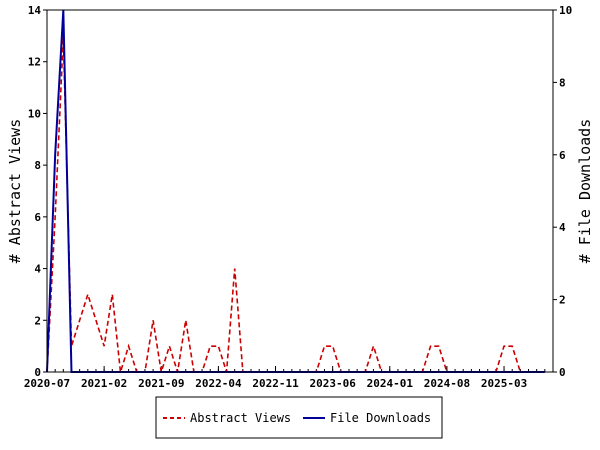  Describe the element at coordinates (37, 320) in the screenshot. I see `y-left-tick-label: 2` at that location.